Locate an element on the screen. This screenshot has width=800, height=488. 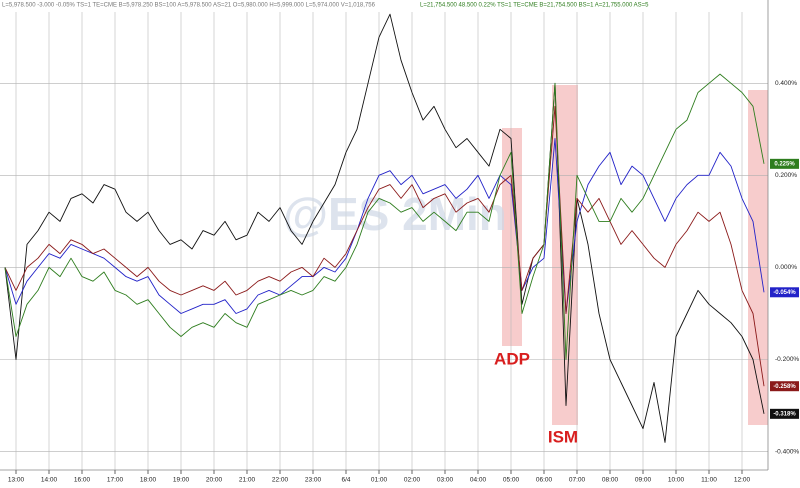
x-tick-label: 17:00 is located at coordinates (115, 480).